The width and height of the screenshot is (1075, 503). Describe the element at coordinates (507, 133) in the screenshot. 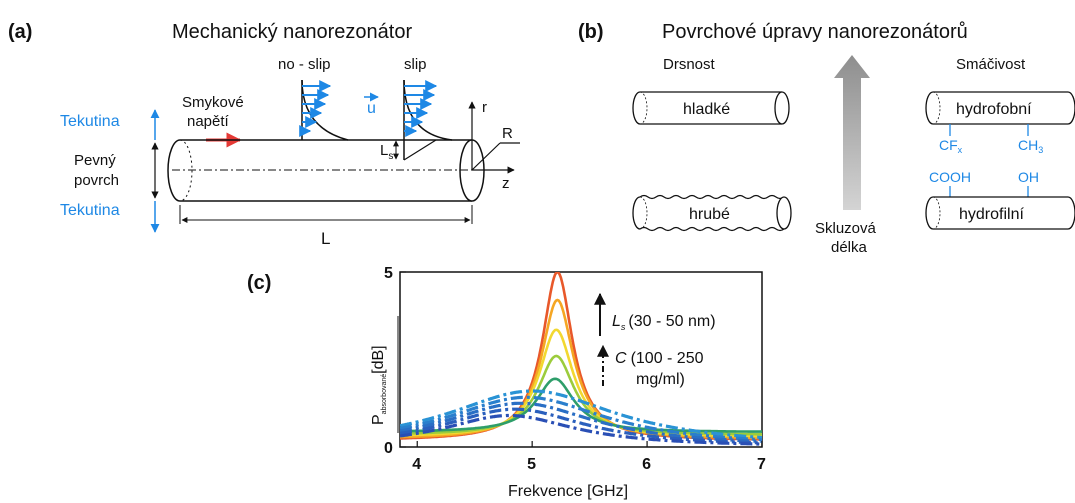

I see `radius-label: R` at that location.